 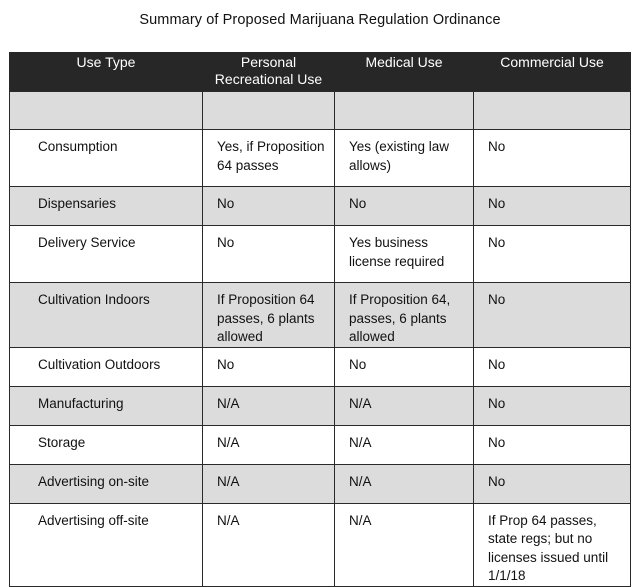 What do you see at coordinates (106, 544) in the screenshot?
I see `cell-use-type: Advertising off-site` at bounding box center [106, 544].